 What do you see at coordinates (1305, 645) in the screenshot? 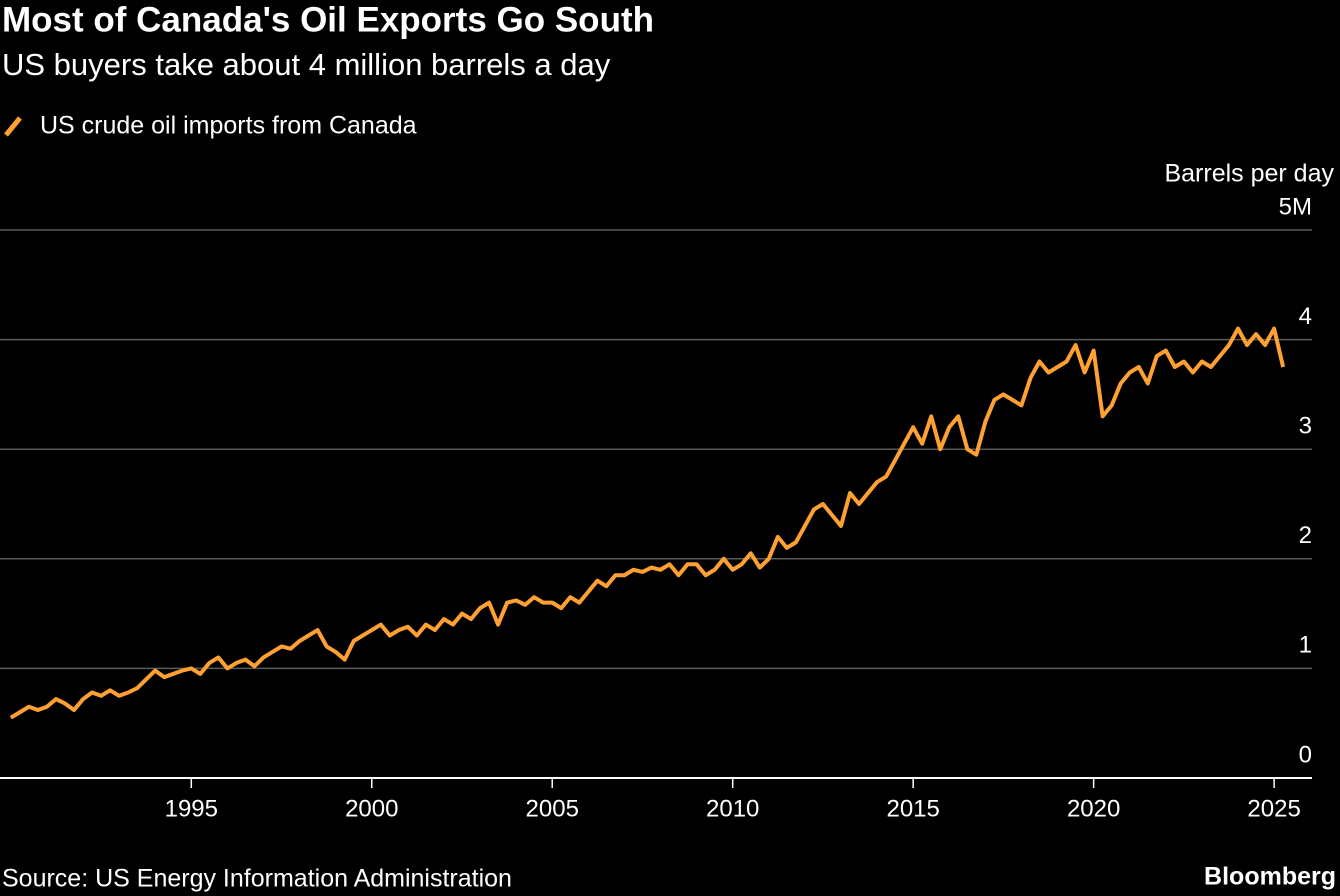
I see `y-tick-label: 1` at bounding box center [1305, 645].